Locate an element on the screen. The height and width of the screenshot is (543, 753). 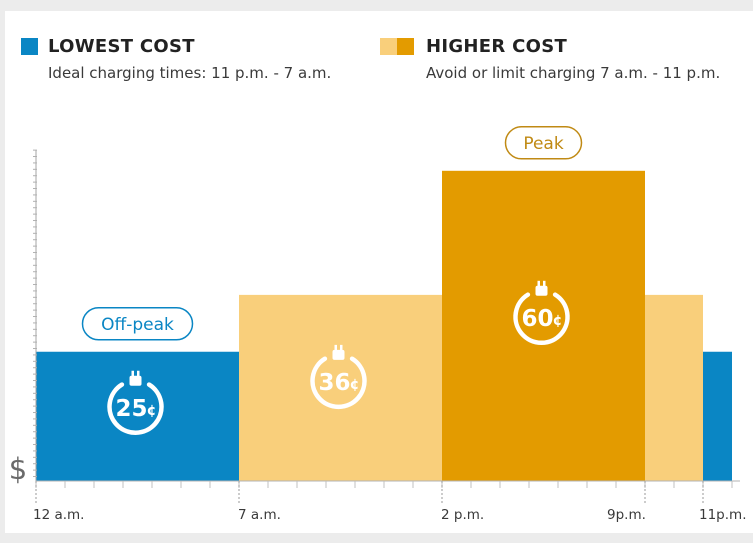
price-badge: 36 ¢ is located at coordinates (338, 377).